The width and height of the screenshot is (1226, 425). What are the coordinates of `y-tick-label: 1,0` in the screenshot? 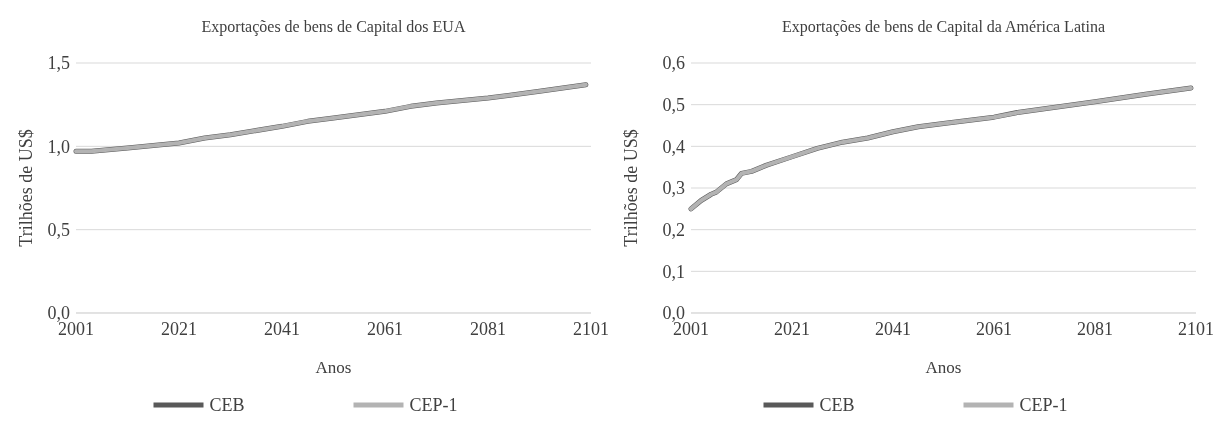 It's located at (58, 146).